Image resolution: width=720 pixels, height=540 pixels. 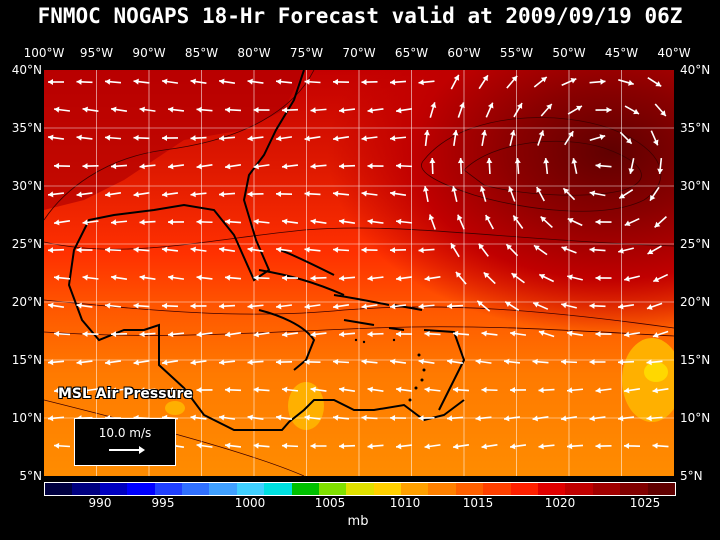 What do you see at coordinates (695, 244) in the screenshot?
I see `latitude-label-right: 25°N` at bounding box center [695, 244].